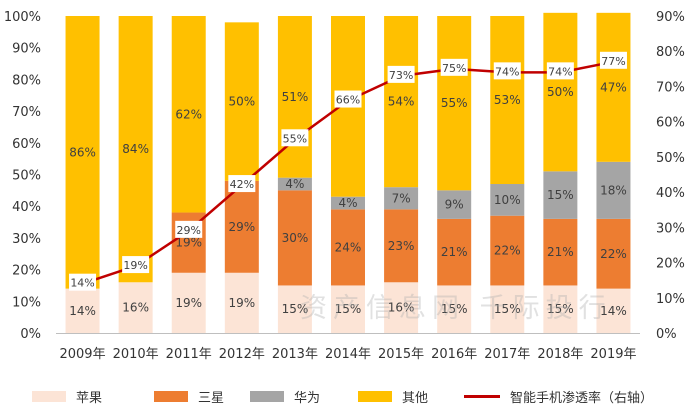 The image size is (696, 419). What do you see at coordinates (560, 354) in the screenshot?
I see `x-tick: 2018年` at bounding box center [560, 354].